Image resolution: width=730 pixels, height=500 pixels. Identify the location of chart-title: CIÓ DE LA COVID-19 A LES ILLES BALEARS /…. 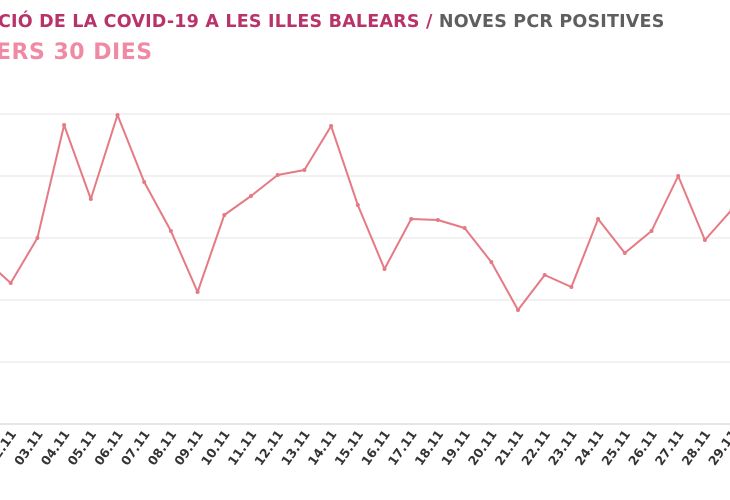
(332, 22).